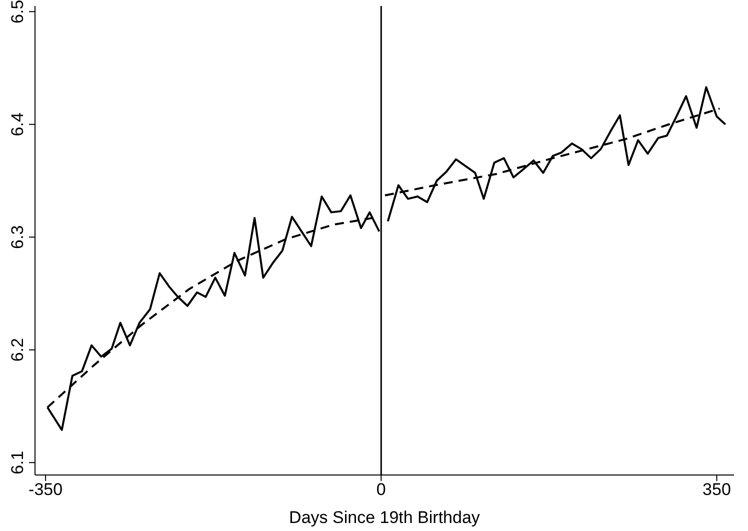 This screenshot has width=748, height=531. Describe the element at coordinates (45, 490) in the screenshot. I see `x-tick-label: -350` at that location.